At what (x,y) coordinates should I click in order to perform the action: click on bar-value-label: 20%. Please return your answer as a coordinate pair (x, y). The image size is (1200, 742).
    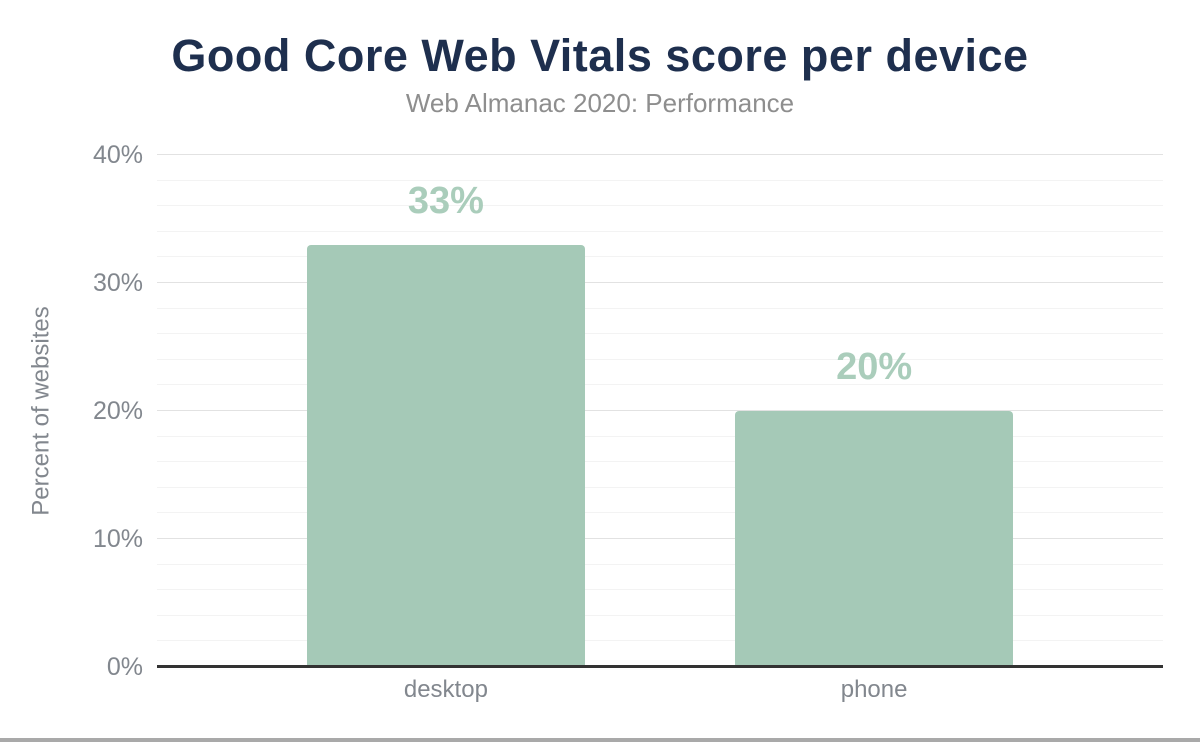
    Looking at the image, I should click on (874, 367).